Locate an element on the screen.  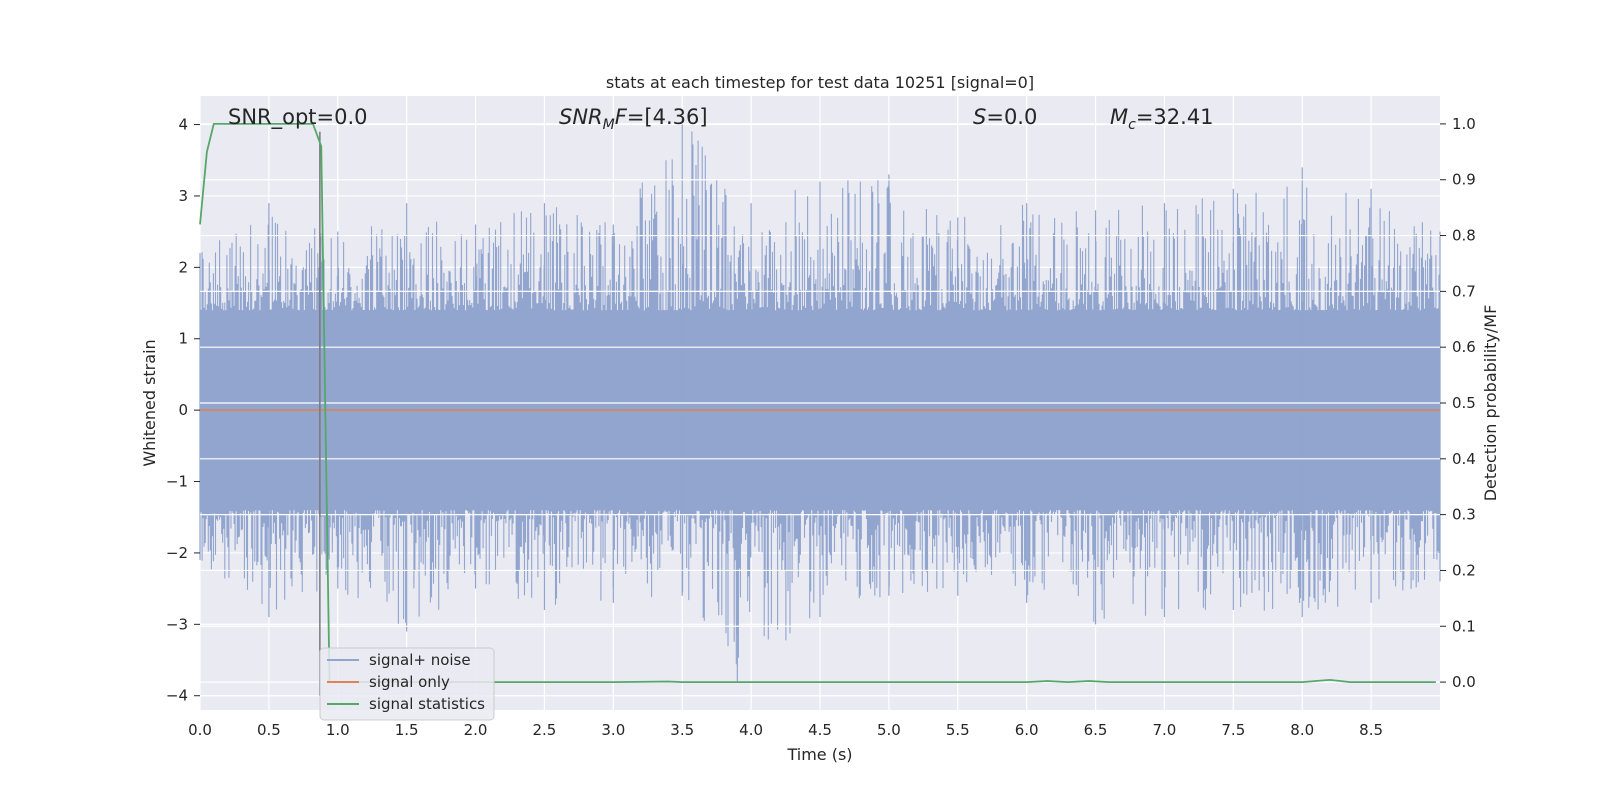
annotation-snr-opt: SNR_opt=0.0 is located at coordinates (298, 117).